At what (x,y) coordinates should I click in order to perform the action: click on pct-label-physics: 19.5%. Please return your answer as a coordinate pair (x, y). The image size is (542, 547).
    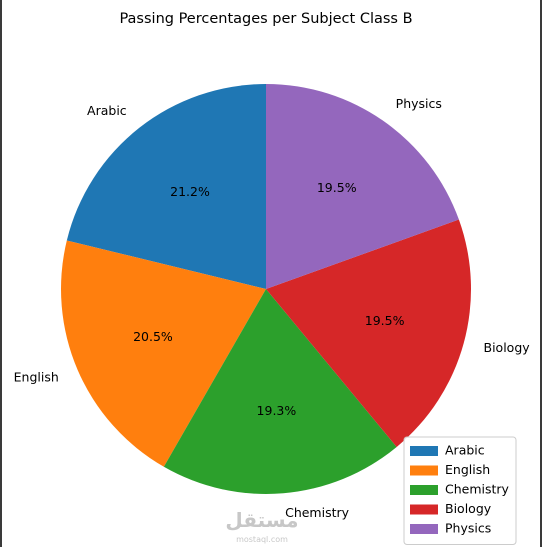
    Looking at the image, I should click on (337, 187).